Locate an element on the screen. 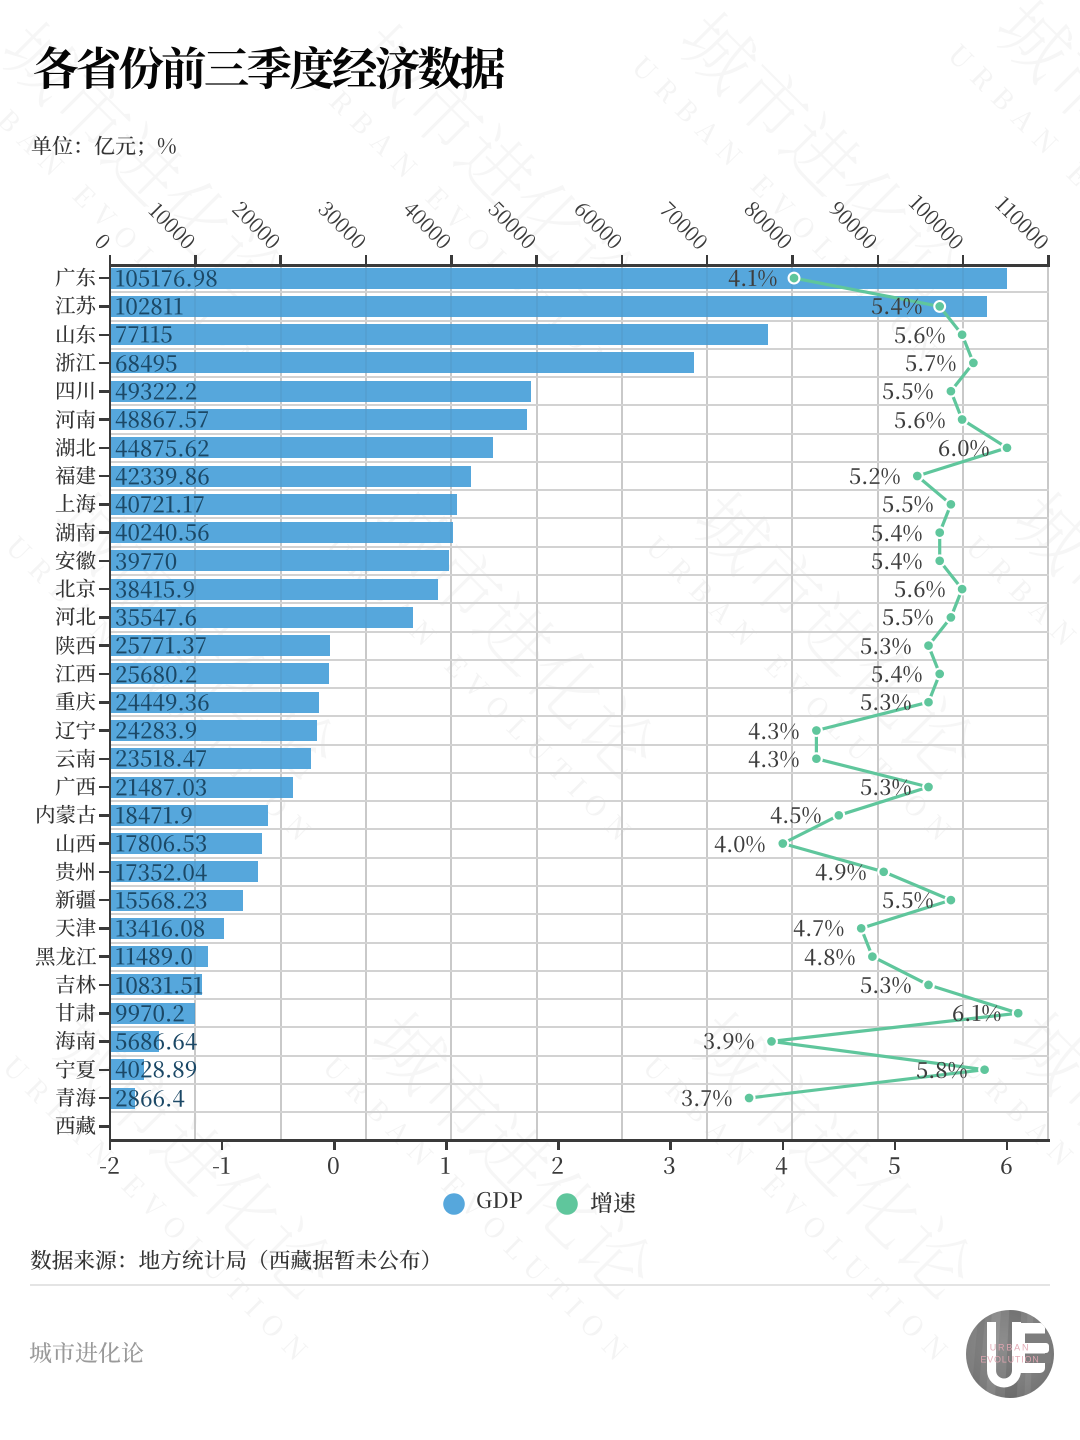  svg-text: URBAN is located at coordinates (1010, 1348).